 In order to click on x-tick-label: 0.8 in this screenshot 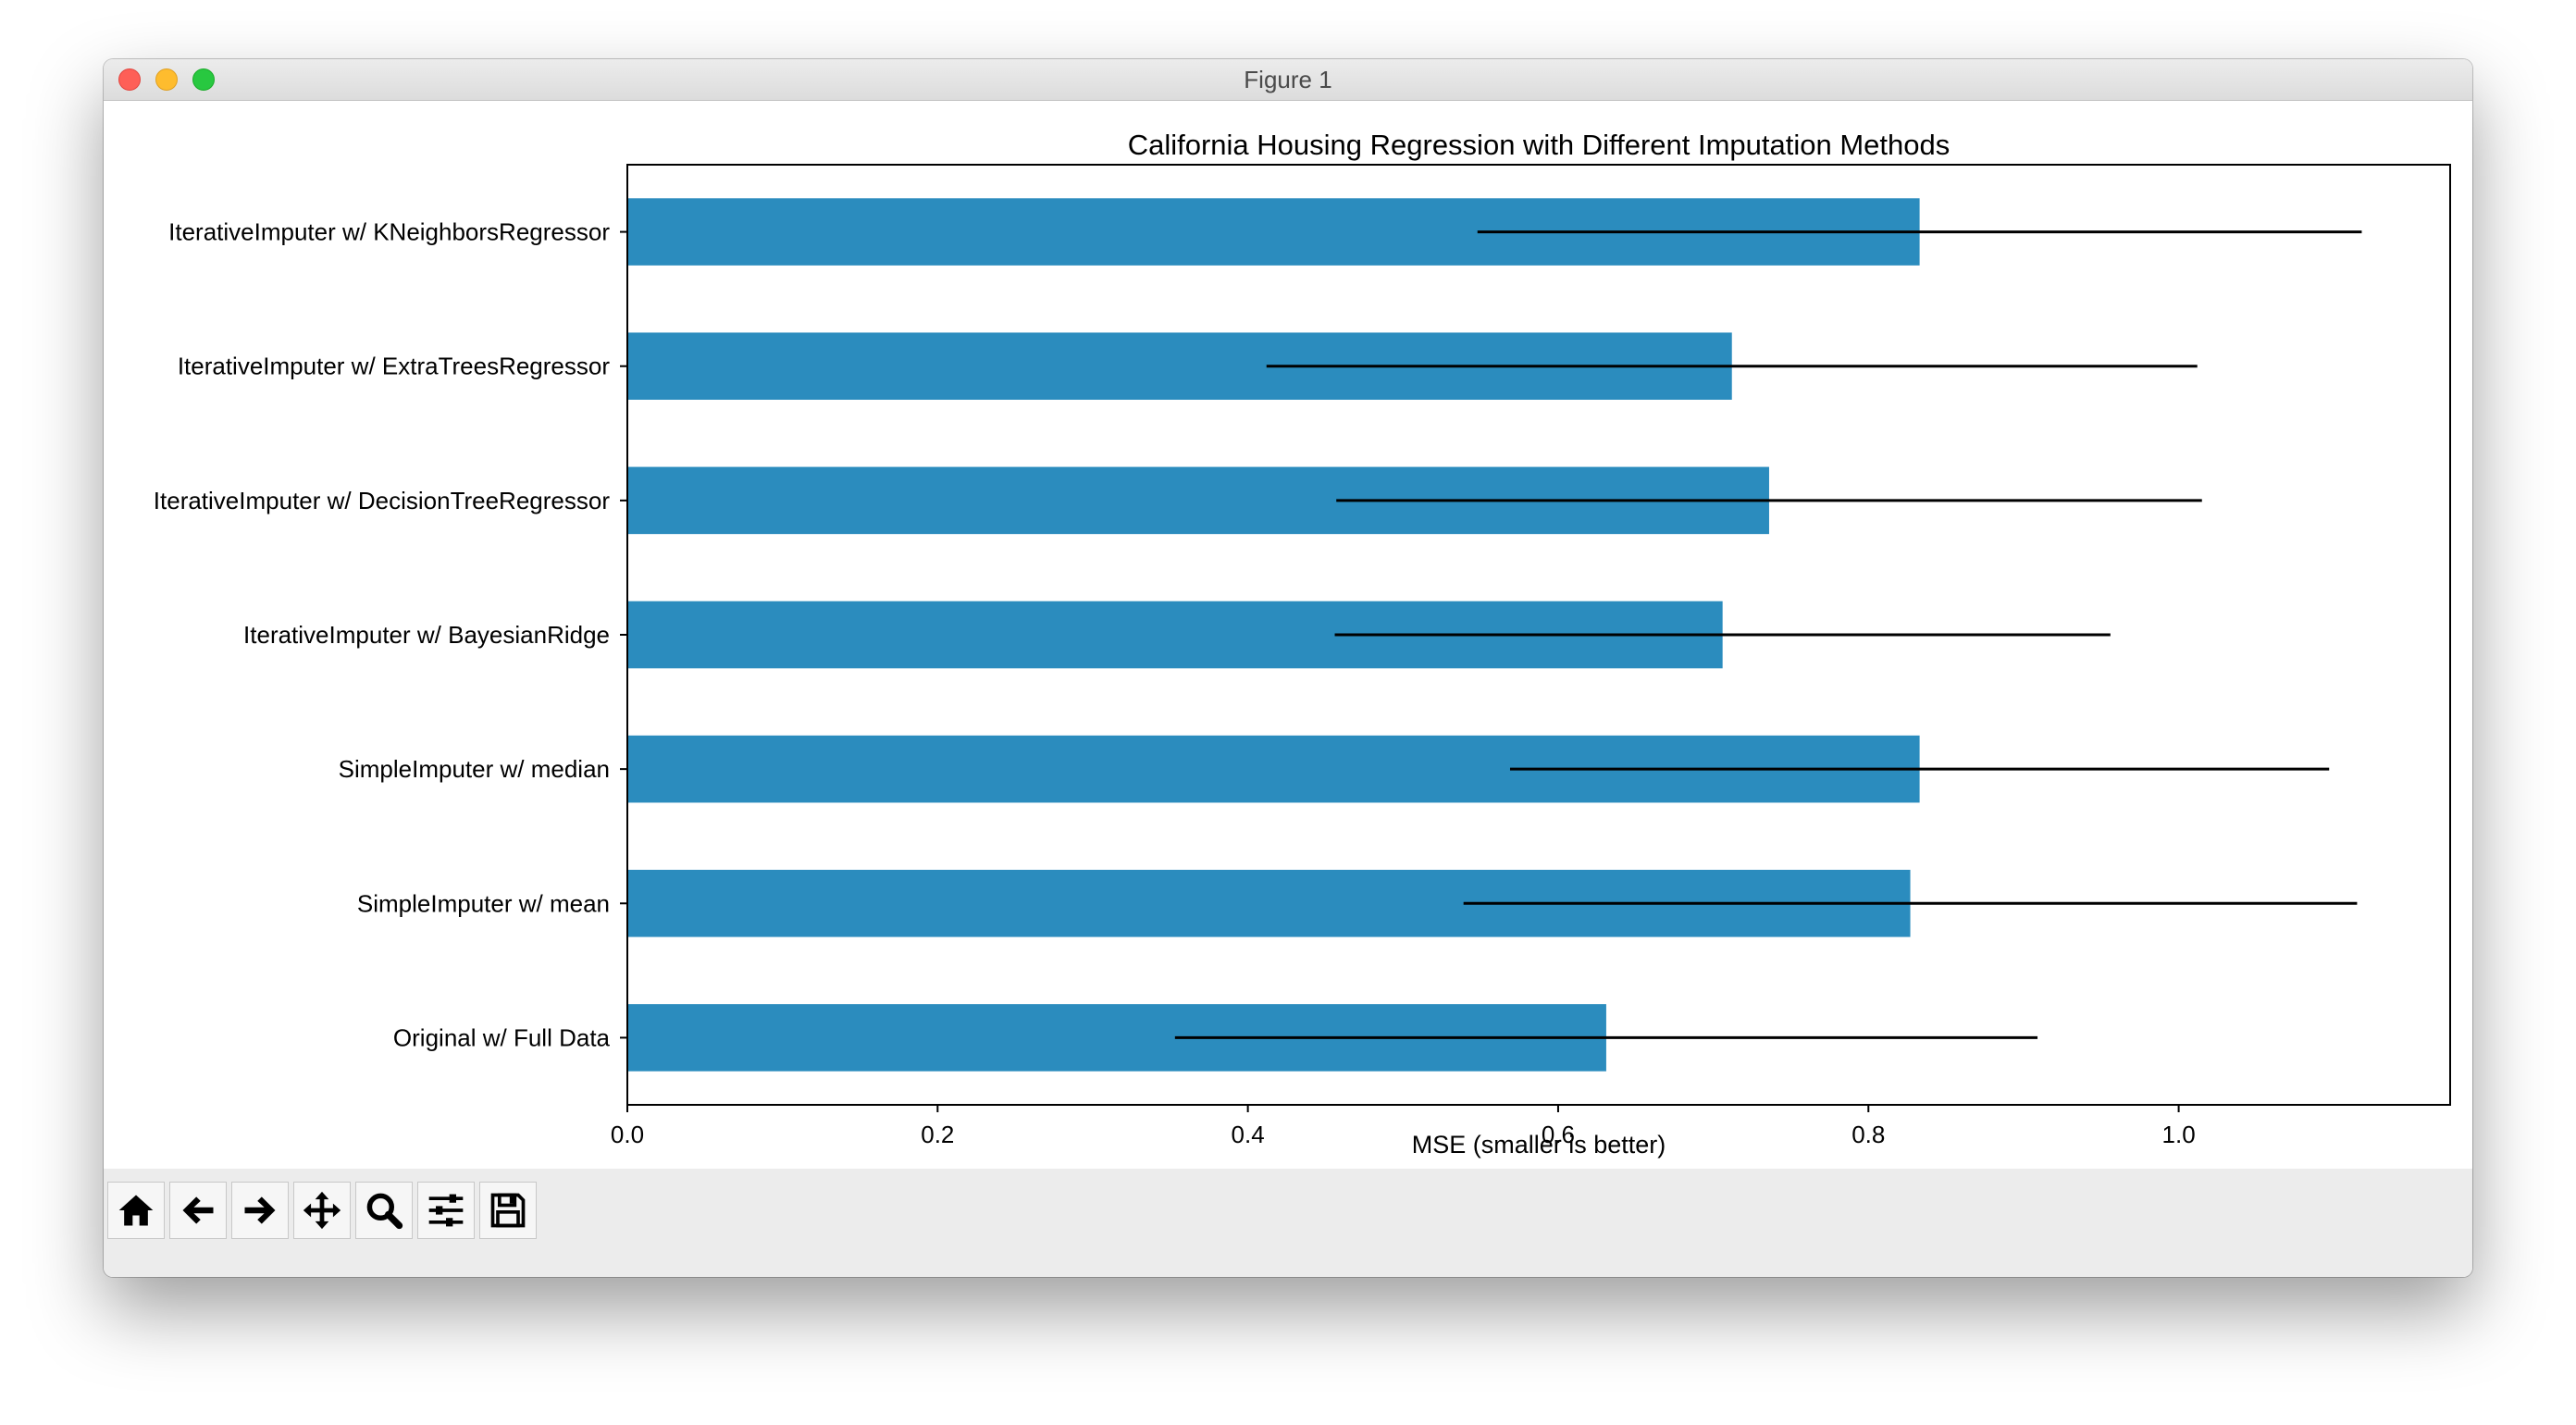, I will do `click(1868, 1134)`.